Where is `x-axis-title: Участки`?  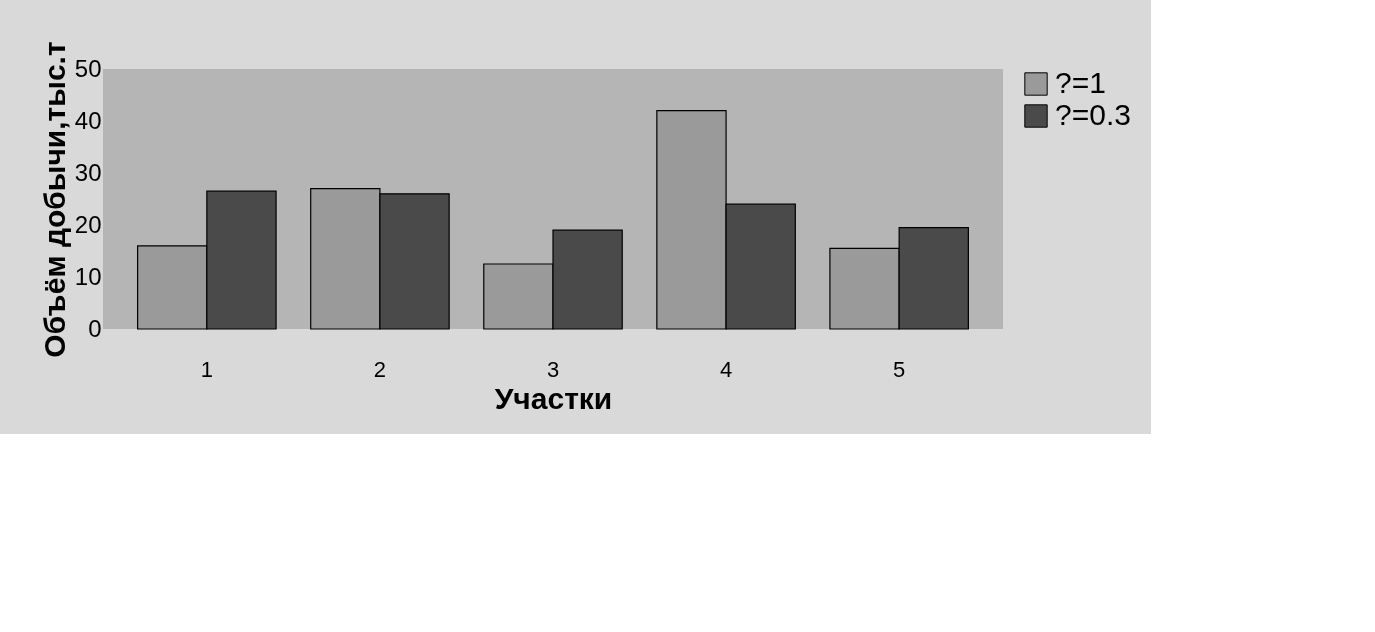
x-axis-title: Участки is located at coordinates (553, 398).